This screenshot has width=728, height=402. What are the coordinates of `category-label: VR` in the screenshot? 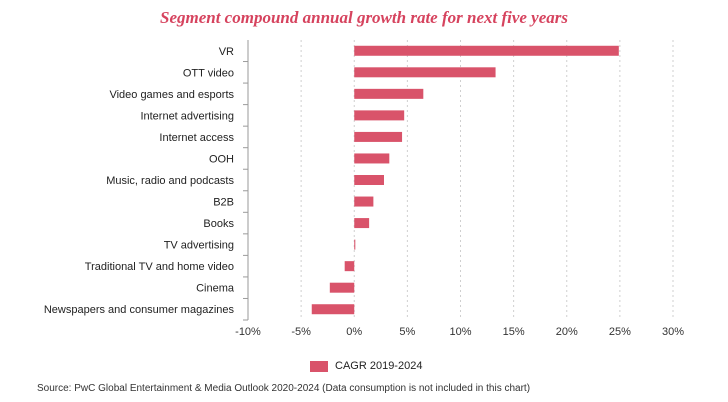 It's located at (226, 52).